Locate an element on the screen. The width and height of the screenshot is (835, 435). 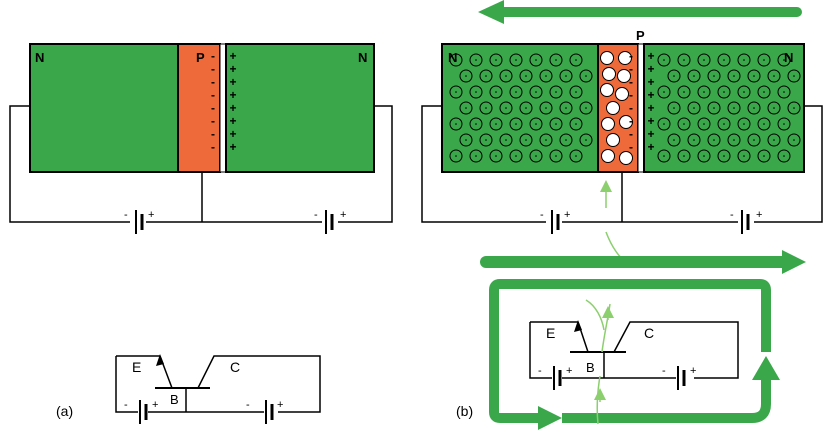
t-minus-right-a: - is located at coordinates (248, 405).